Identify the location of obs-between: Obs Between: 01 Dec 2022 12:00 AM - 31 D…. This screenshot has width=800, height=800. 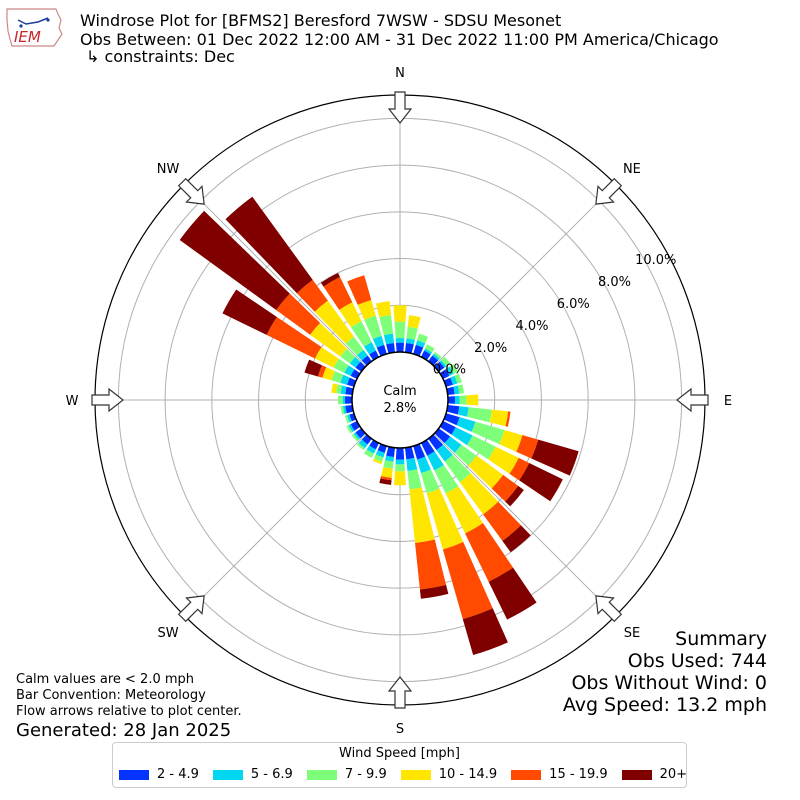
(399, 39).